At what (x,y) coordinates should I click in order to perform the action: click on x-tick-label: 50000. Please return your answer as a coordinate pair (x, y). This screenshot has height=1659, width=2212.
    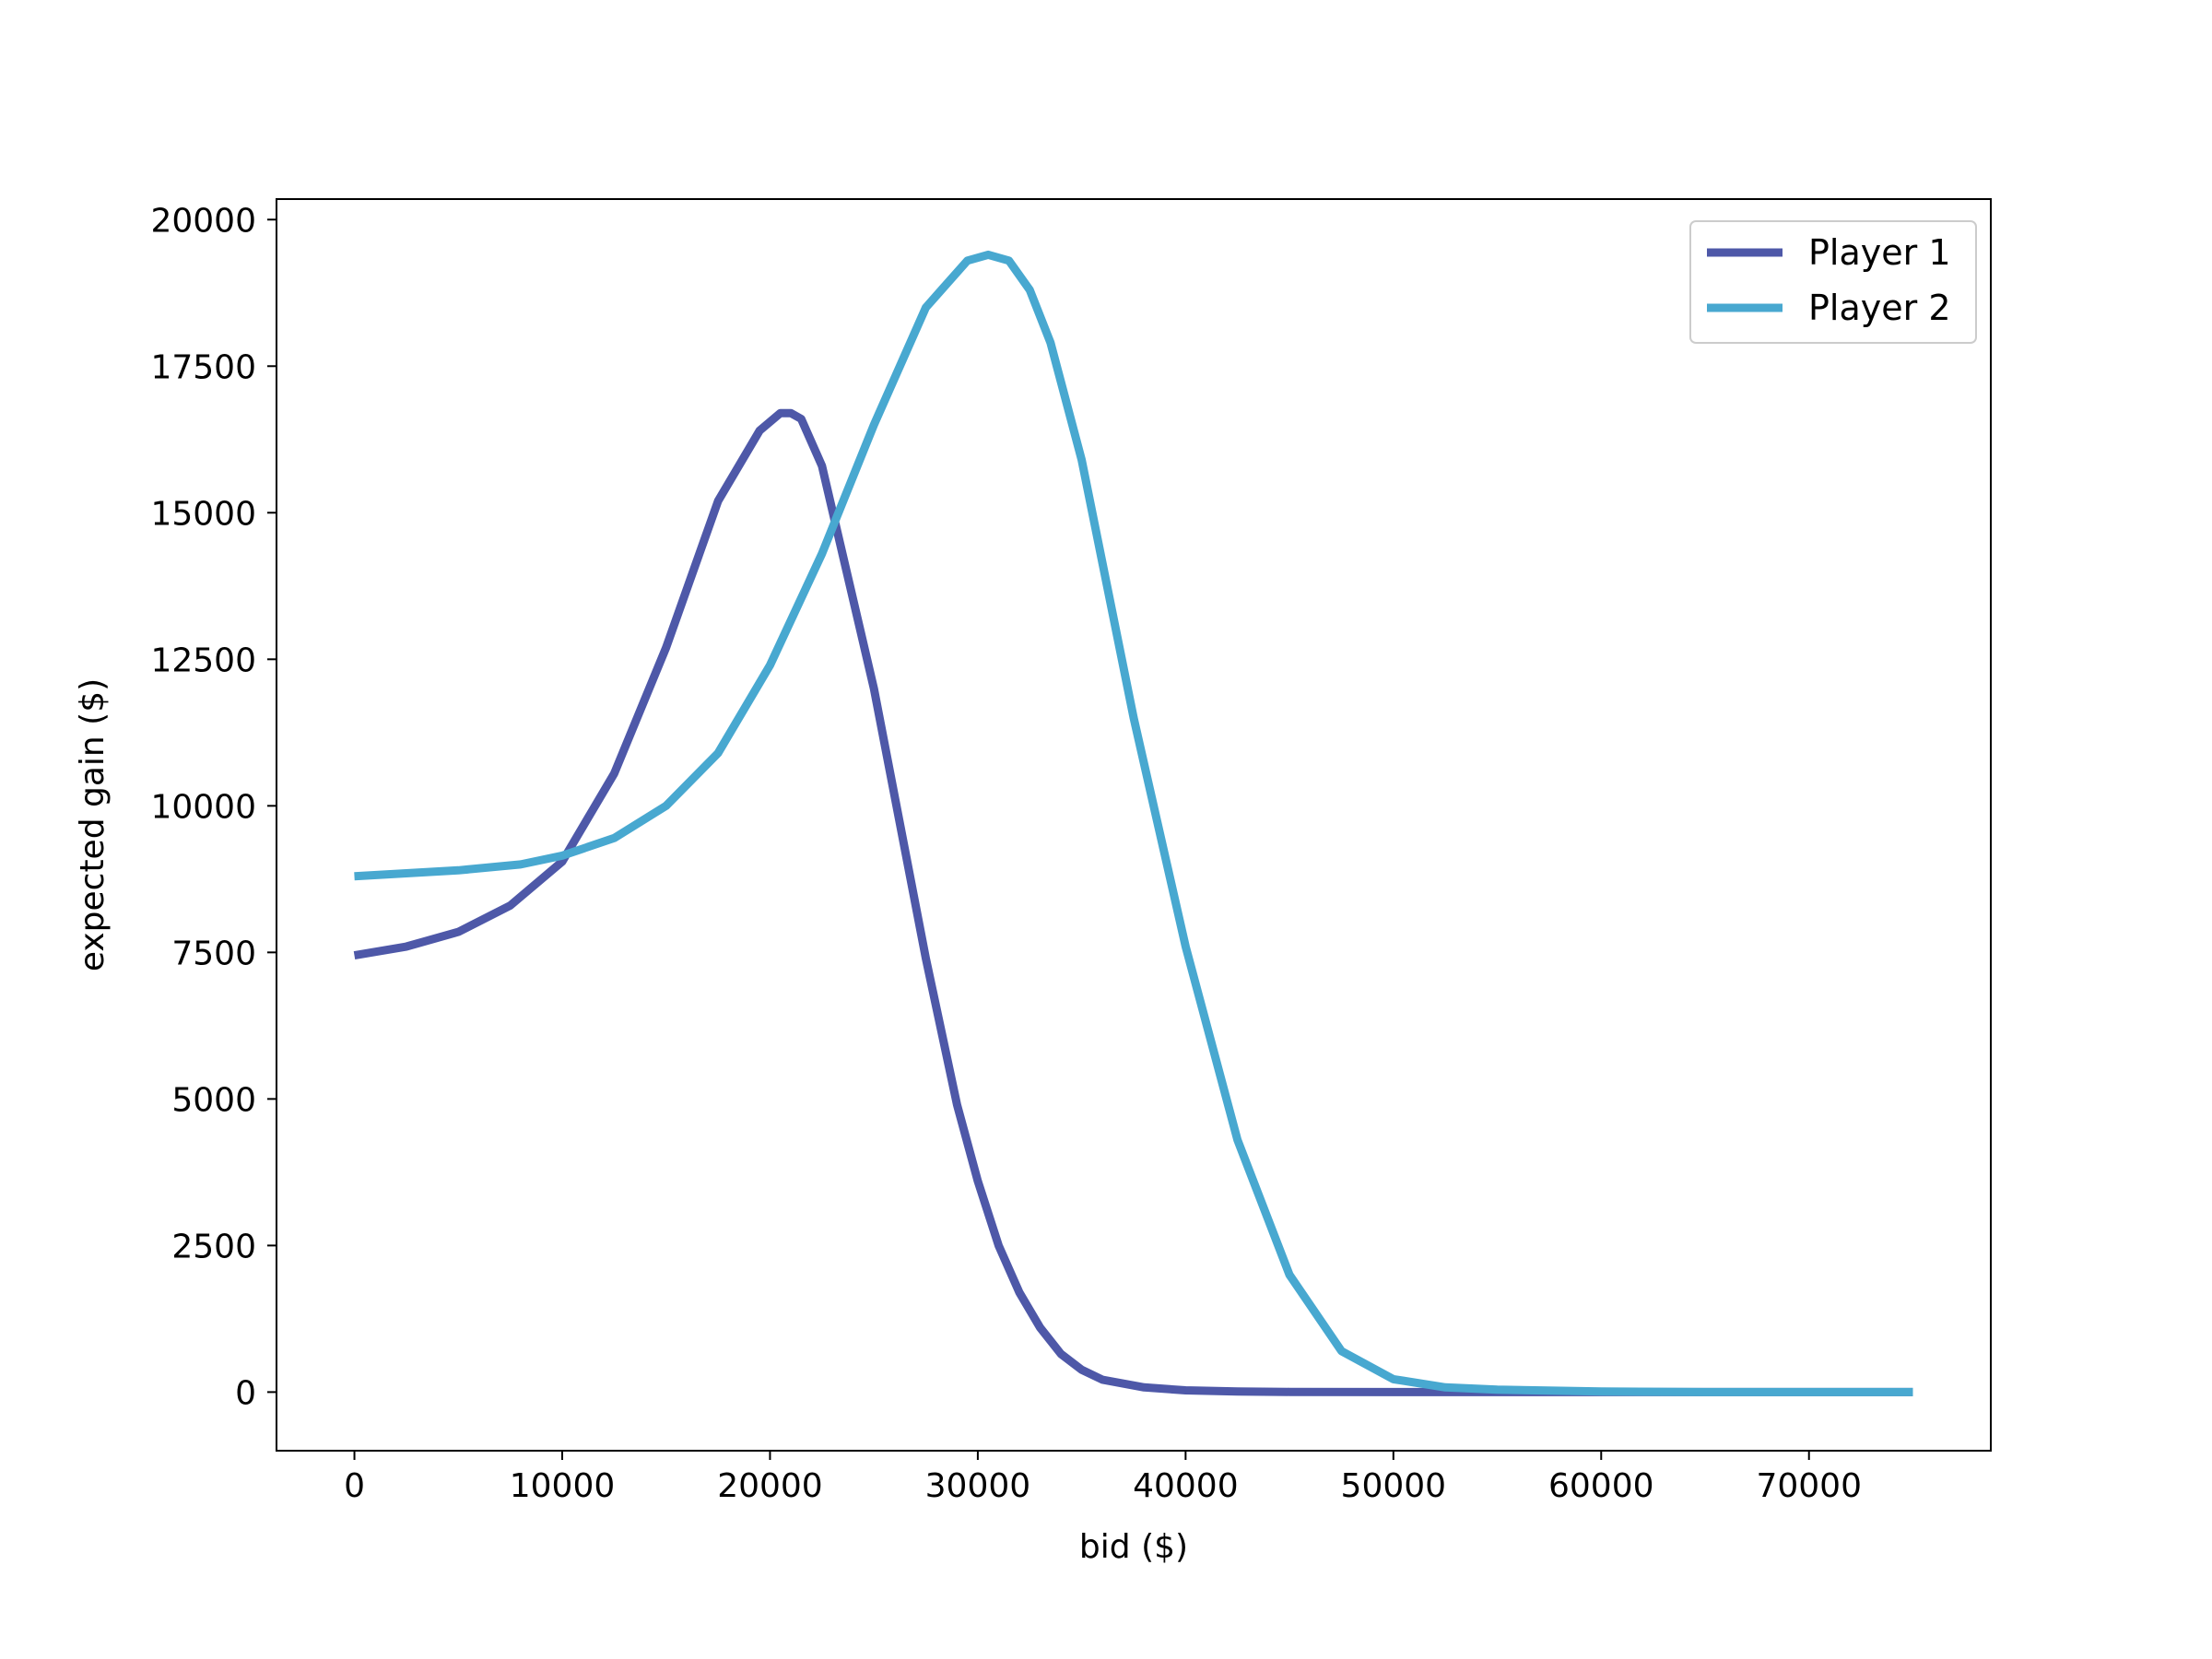
    Looking at the image, I should click on (1394, 1486).